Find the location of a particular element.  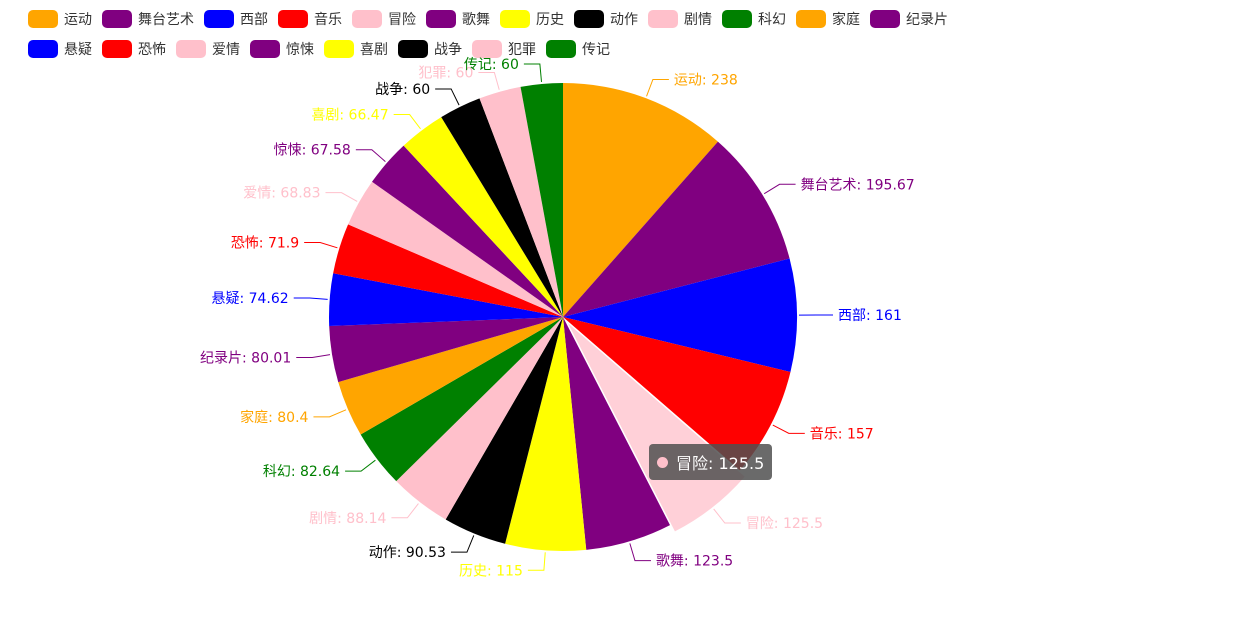

legend-item: 西部 is located at coordinates (236, 19).